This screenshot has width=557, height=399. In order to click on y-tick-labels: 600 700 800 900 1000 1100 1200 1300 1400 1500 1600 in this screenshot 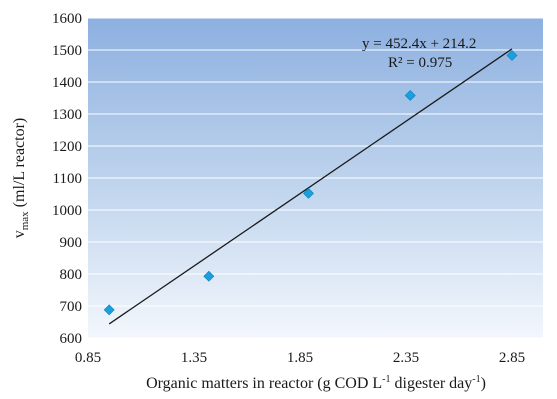, I will do `click(67, 179)`.